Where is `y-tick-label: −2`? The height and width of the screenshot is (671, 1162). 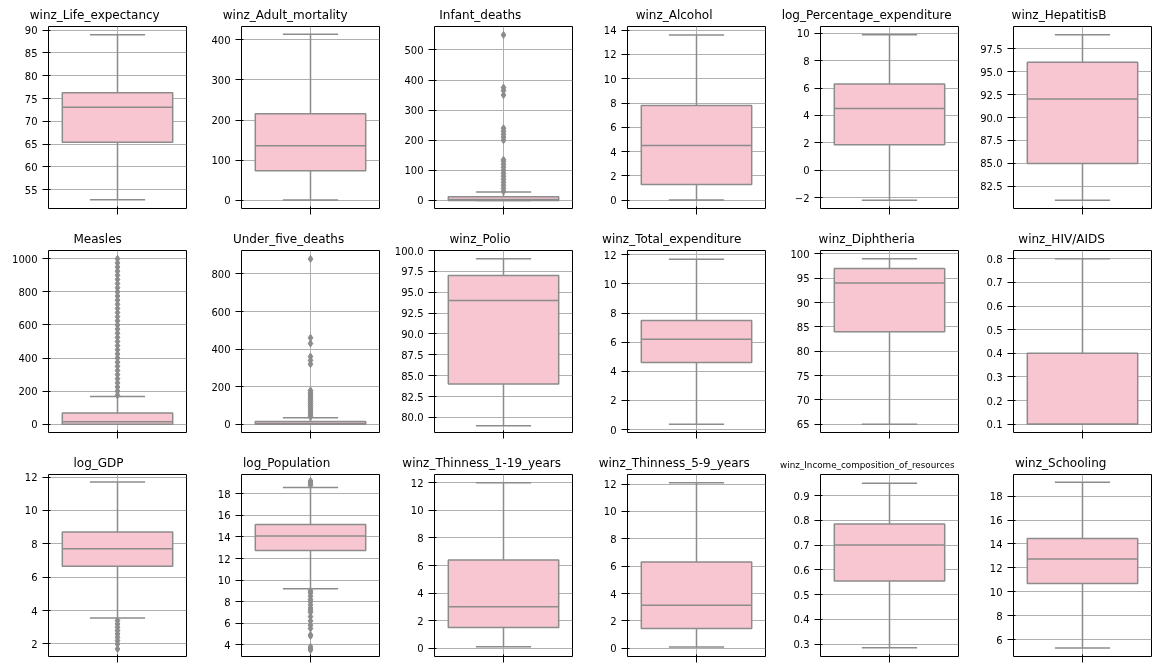 y-tick-label: −2 is located at coordinates (802, 198).